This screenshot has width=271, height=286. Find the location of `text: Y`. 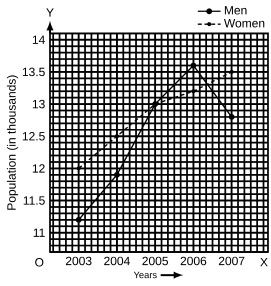

text: Y is located at coordinates (50, 12).